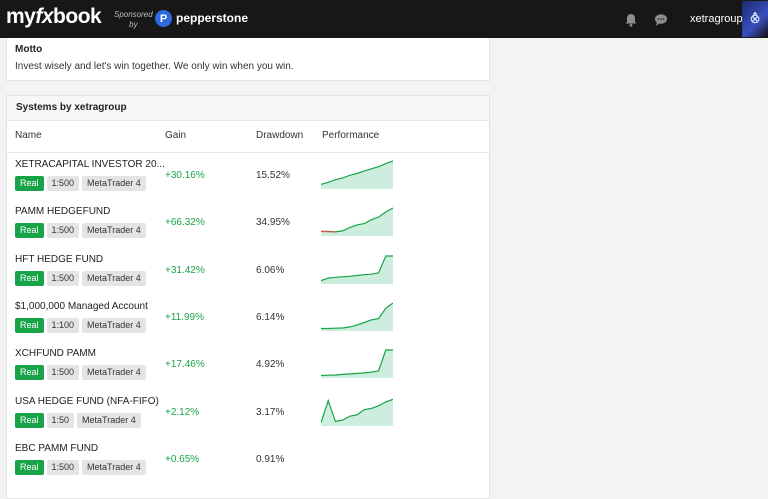 This screenshot has width=768, height=499. I want to click on system-name-link: $1,000,000 Managed Account, so click(81, 306).